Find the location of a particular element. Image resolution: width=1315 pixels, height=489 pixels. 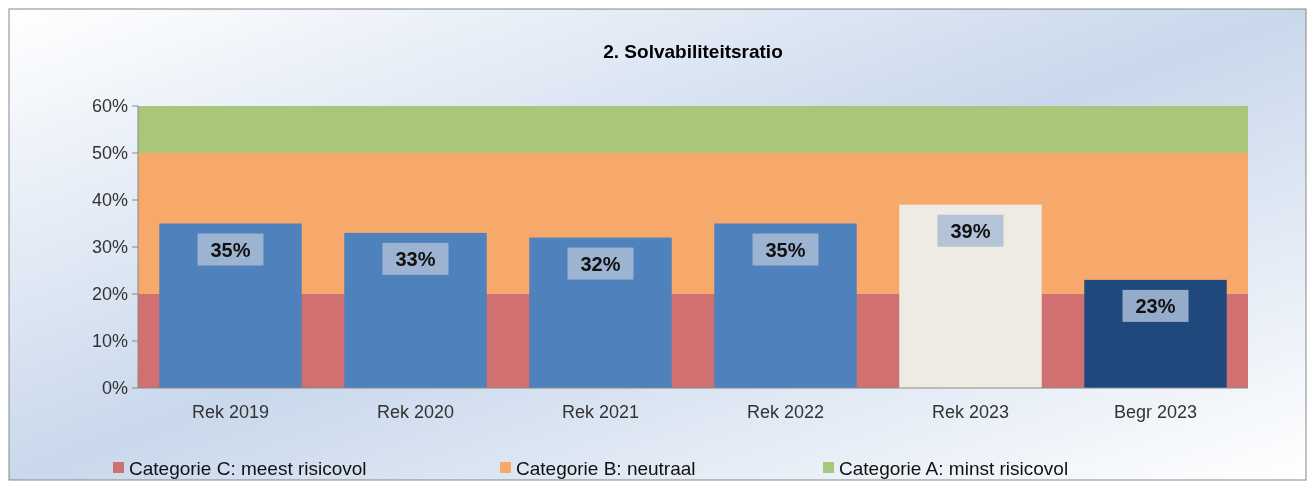

data-label: 23% is located at coordinates (1155, 305).